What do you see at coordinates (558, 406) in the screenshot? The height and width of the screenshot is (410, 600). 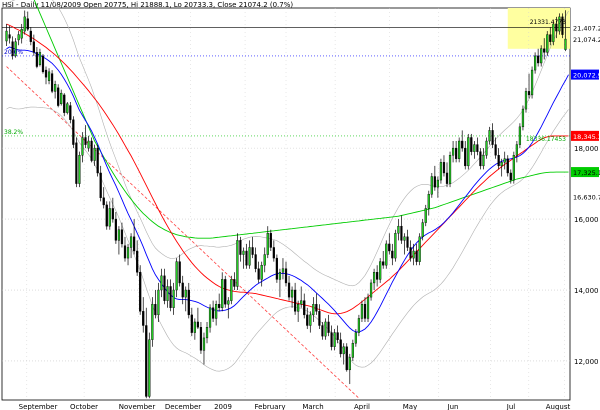 I see `x-tick-label: August` at bounding box center [558, 406].